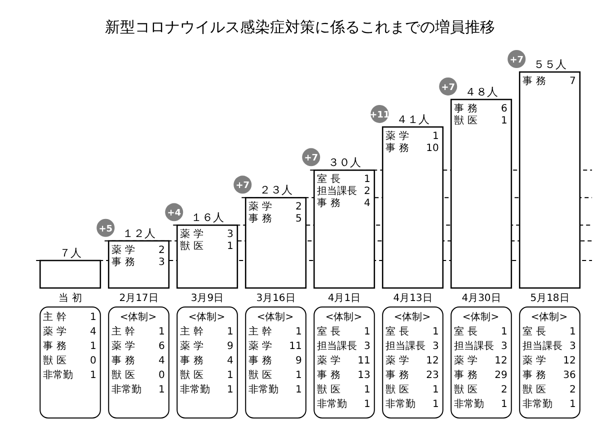 The image size is (600, 424). What do you see at coordinates (380, 115) in the screenshot?
I see `annotation: +11` at bounding box center [380, 115].